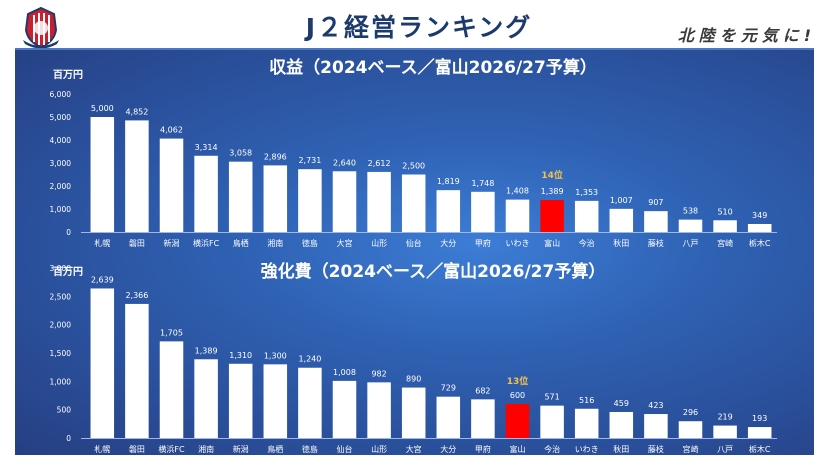  What do you see at coordinates (448, 388) in the screenshot?
I see `reinforcement-value-label: 729` at bounding box center [448, 388].